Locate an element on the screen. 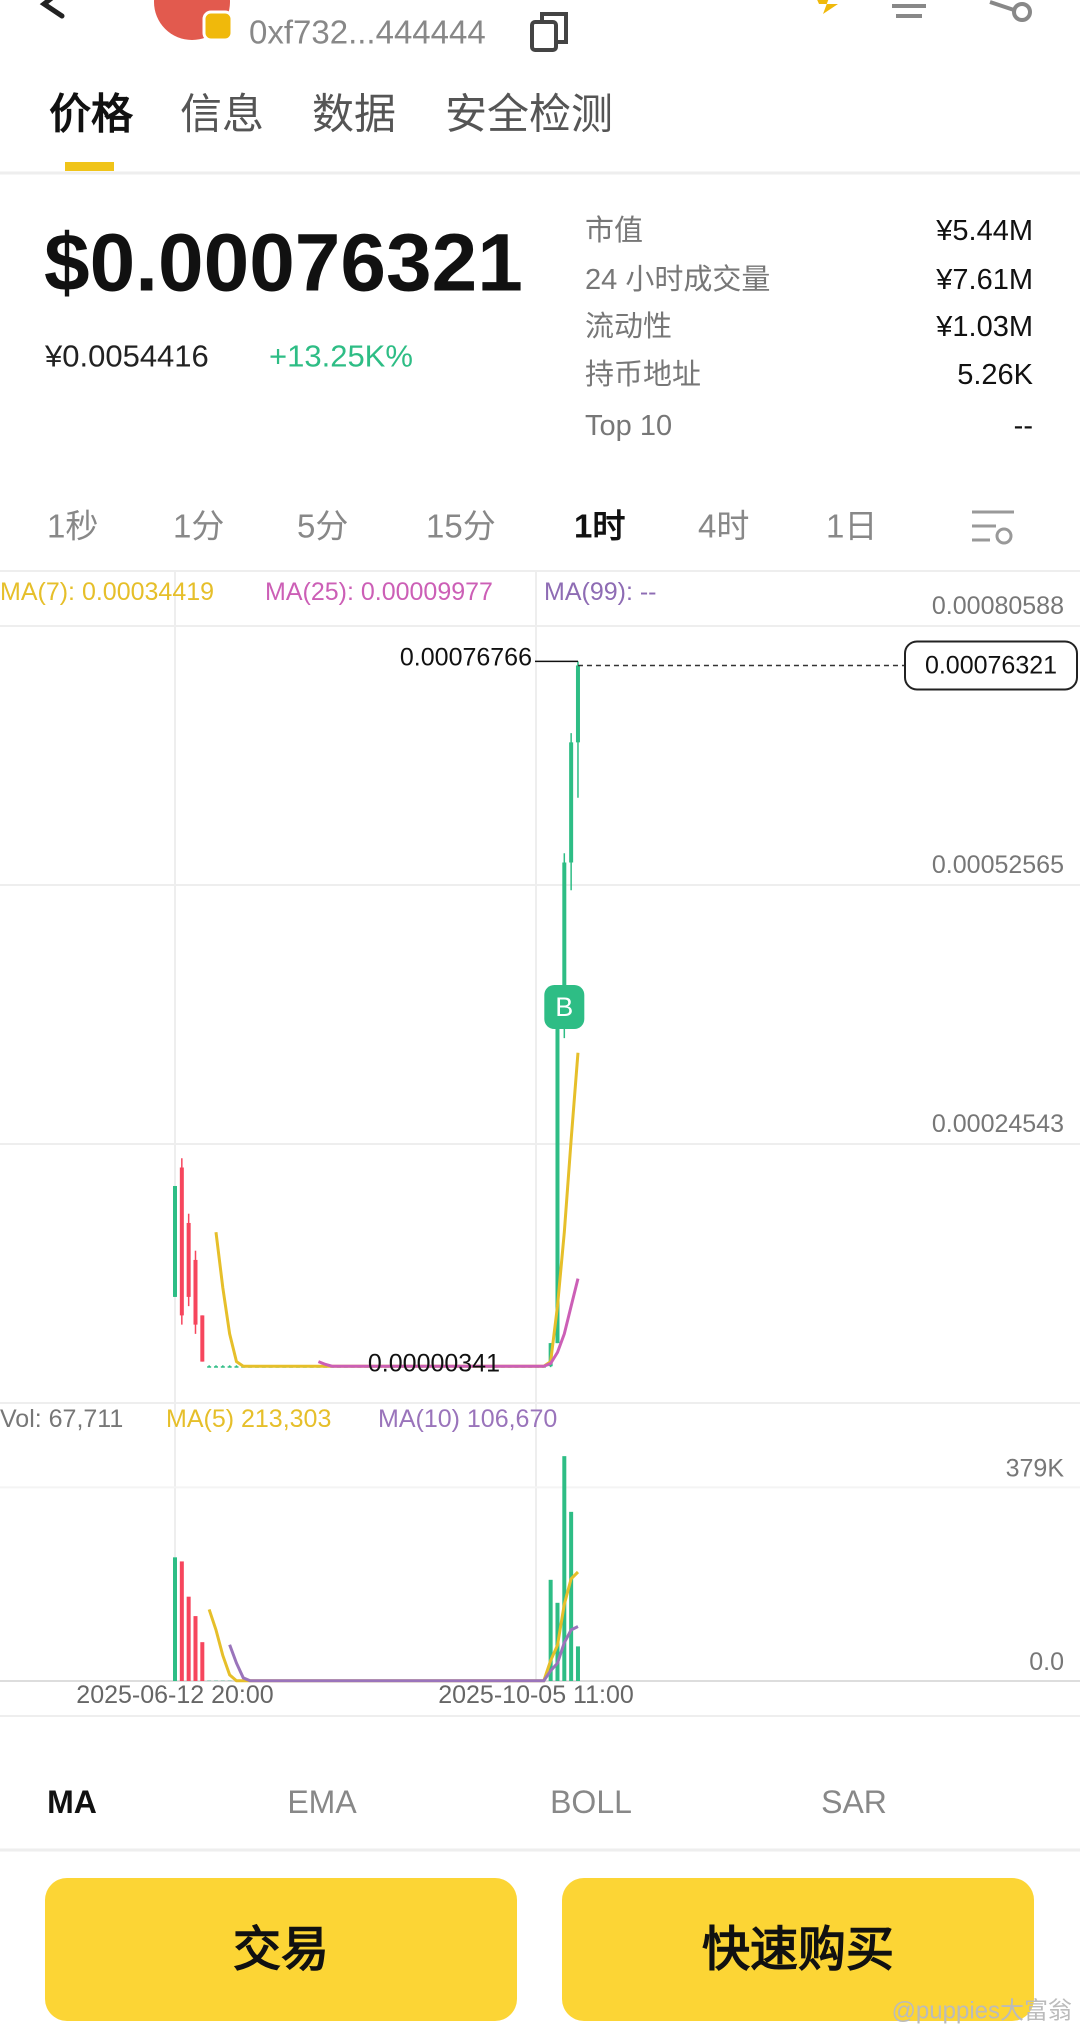 The image size is (1080, 2036). tab: 安全检测 is located at coordinates (529, 114).